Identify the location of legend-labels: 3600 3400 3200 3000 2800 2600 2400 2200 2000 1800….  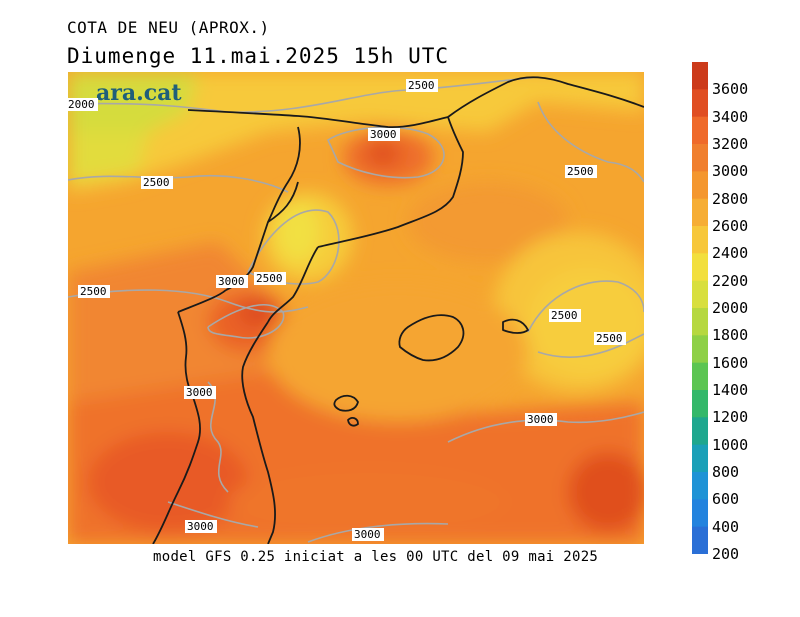
(752, 312).